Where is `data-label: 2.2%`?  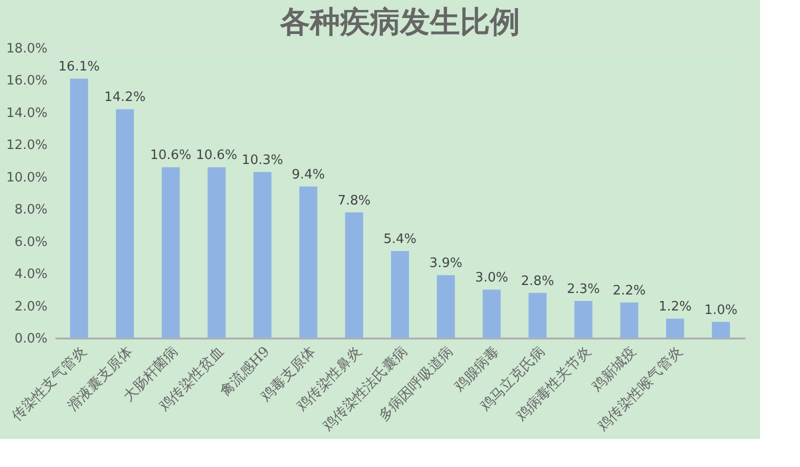
data-label: 2.2% is located at coordinates (629, 291).